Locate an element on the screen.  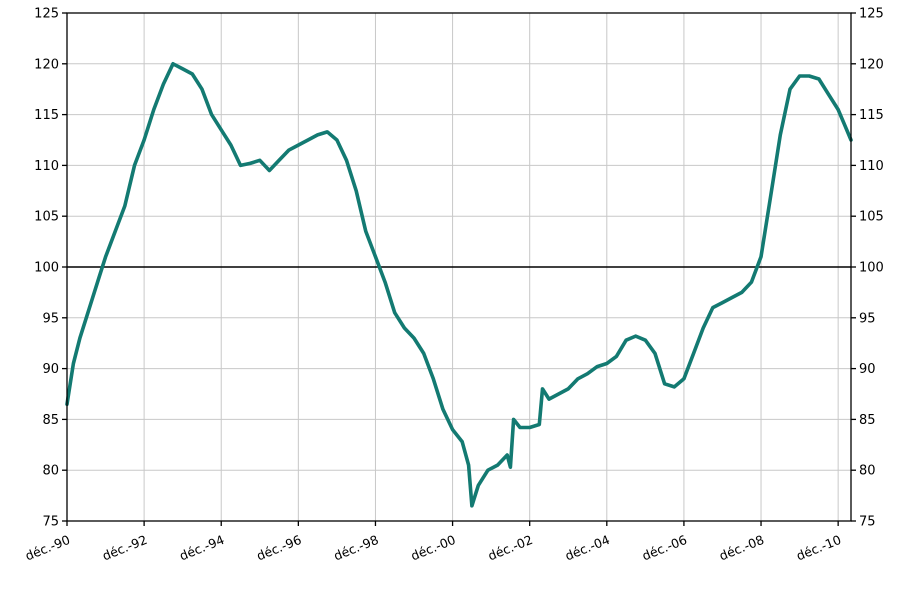
right-y-tick-label: 80 is located at coordinates (867, 471).